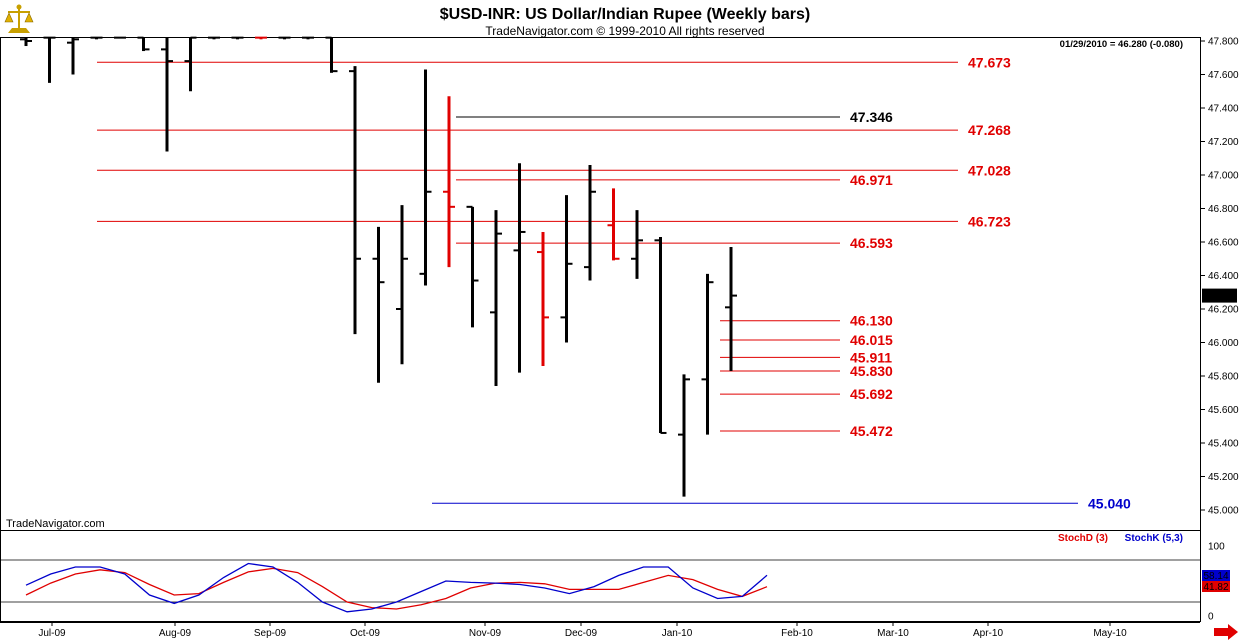 This screenshot has height=643, width=1250. Describe the element at coordinates (1083, 538) in the screenshot. I see `legend-stochd: StochD (3)` at that location.